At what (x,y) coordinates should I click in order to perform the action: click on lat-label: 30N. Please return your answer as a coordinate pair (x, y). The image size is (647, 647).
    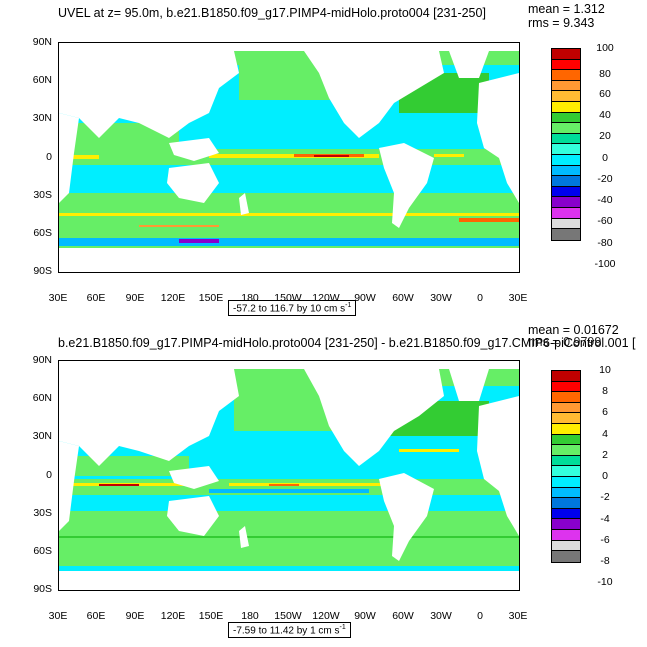
    Looking at the image, I should click on (42, 118).